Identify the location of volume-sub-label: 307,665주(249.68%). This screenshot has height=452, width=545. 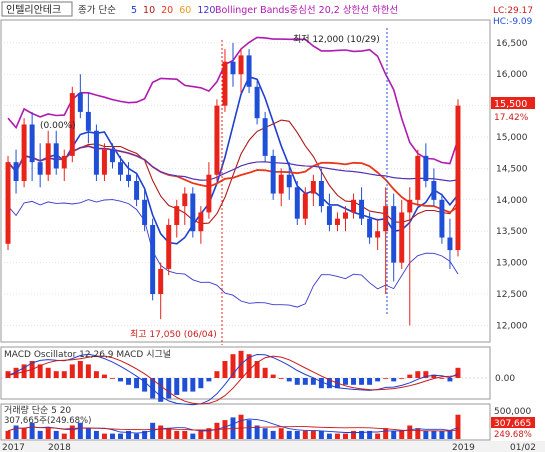
(47, 421).